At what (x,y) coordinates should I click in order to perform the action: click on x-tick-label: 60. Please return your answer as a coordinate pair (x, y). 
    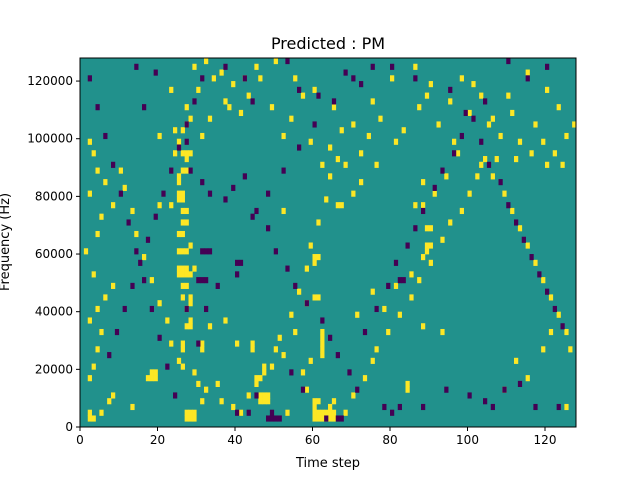
    Looking at the image, I should click on (312, 440).